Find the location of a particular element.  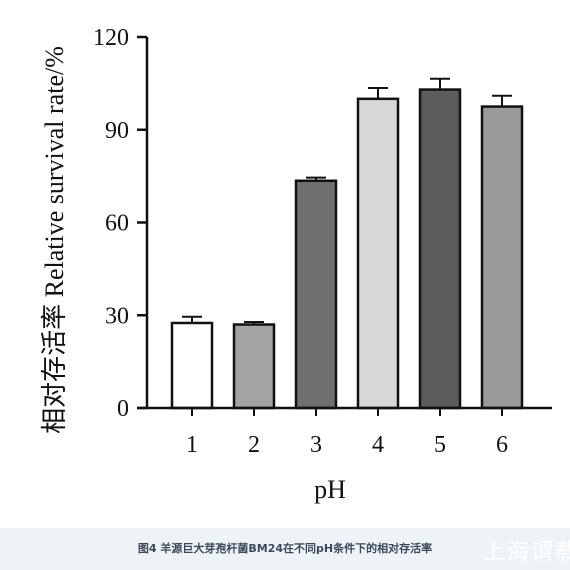

x-tick-label: 5 is located at coordinates (440, 445).